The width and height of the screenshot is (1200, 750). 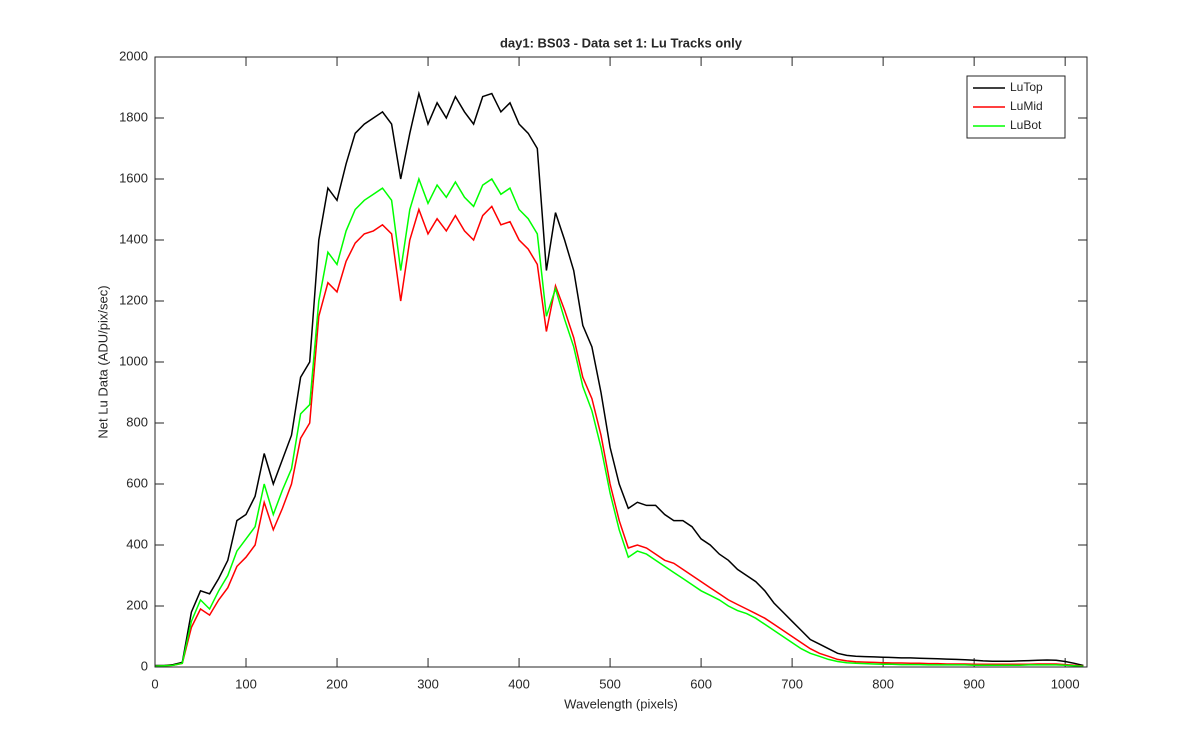 I want to click on y-axis-label: Net Lu Data (ADU/pix/sec), so click(x=102, y=361).